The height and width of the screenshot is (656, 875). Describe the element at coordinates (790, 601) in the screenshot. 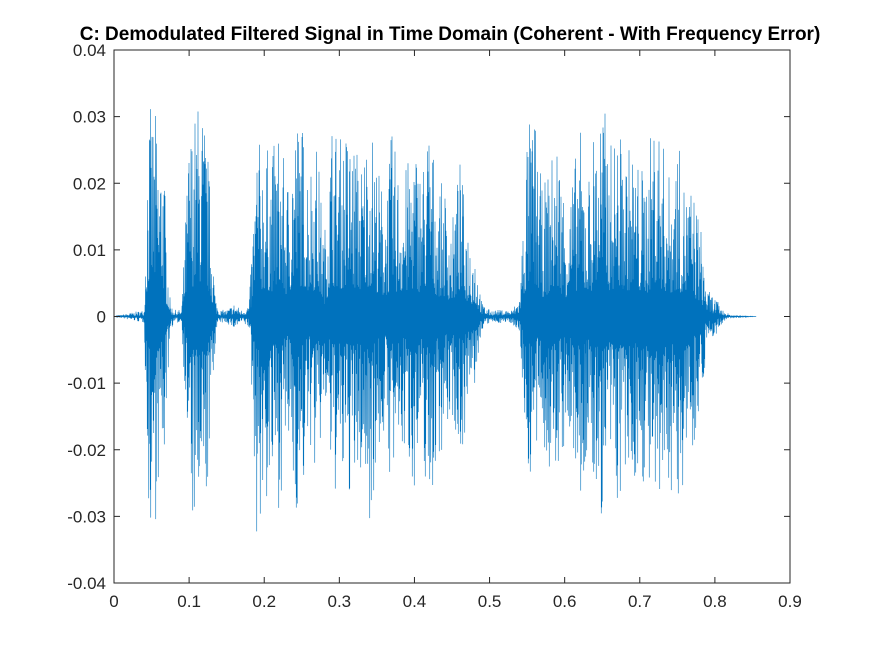

I see `x-tick-label: 0.9` at that location.